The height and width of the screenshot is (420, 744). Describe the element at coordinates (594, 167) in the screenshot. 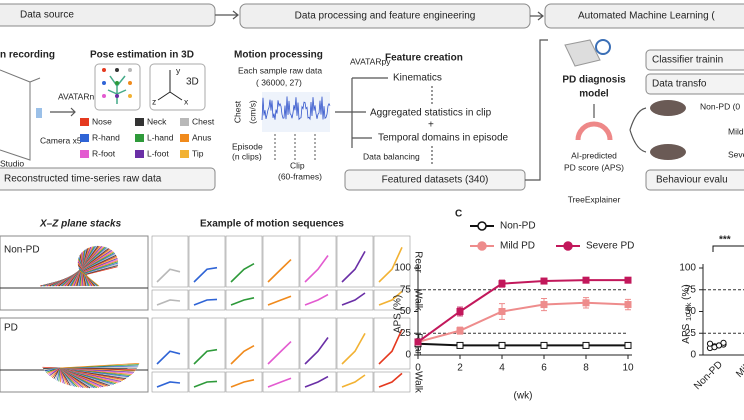

I see `label: PD score (APS)` at that location.